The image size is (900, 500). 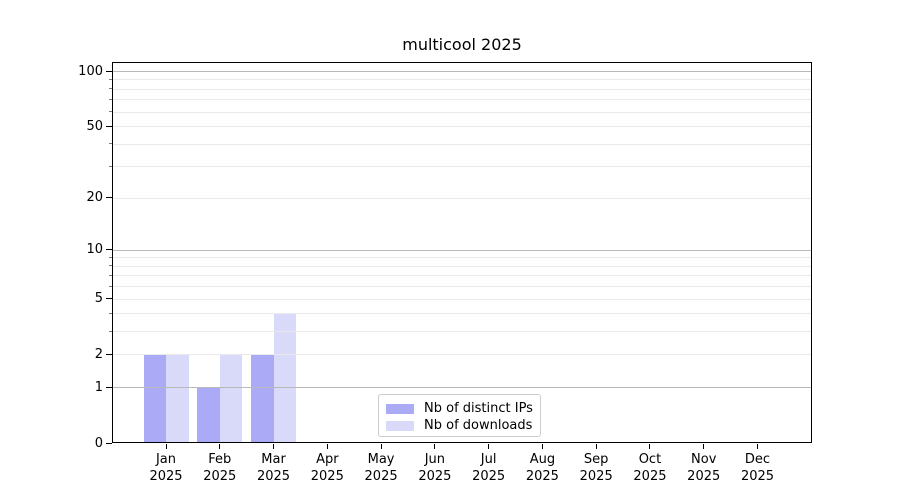 I want to click on y-tick-label: 5, so click(x=98, y=299).